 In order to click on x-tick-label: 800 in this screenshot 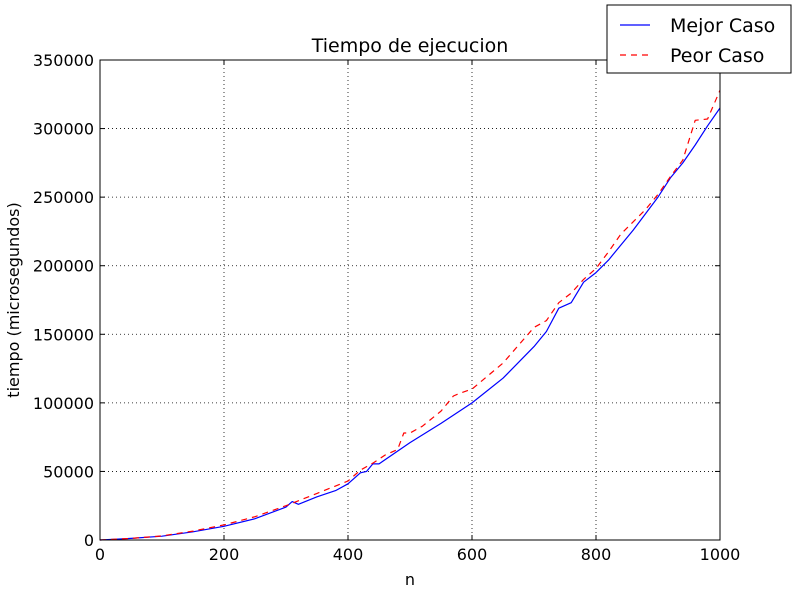, I will do `click(596, 554)`.